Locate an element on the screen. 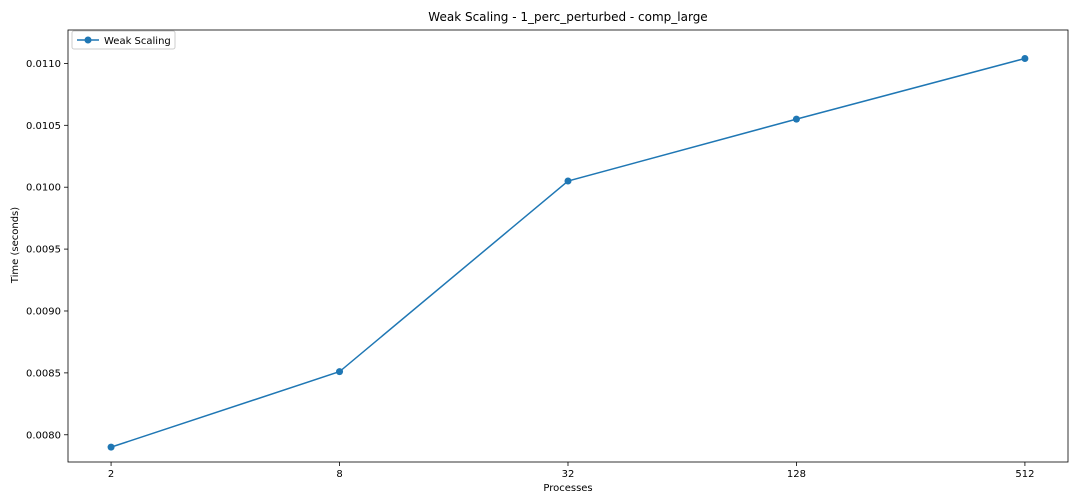  x-axis-ticks: 2 8 32 128 512 is located at coordinates (571, 471).